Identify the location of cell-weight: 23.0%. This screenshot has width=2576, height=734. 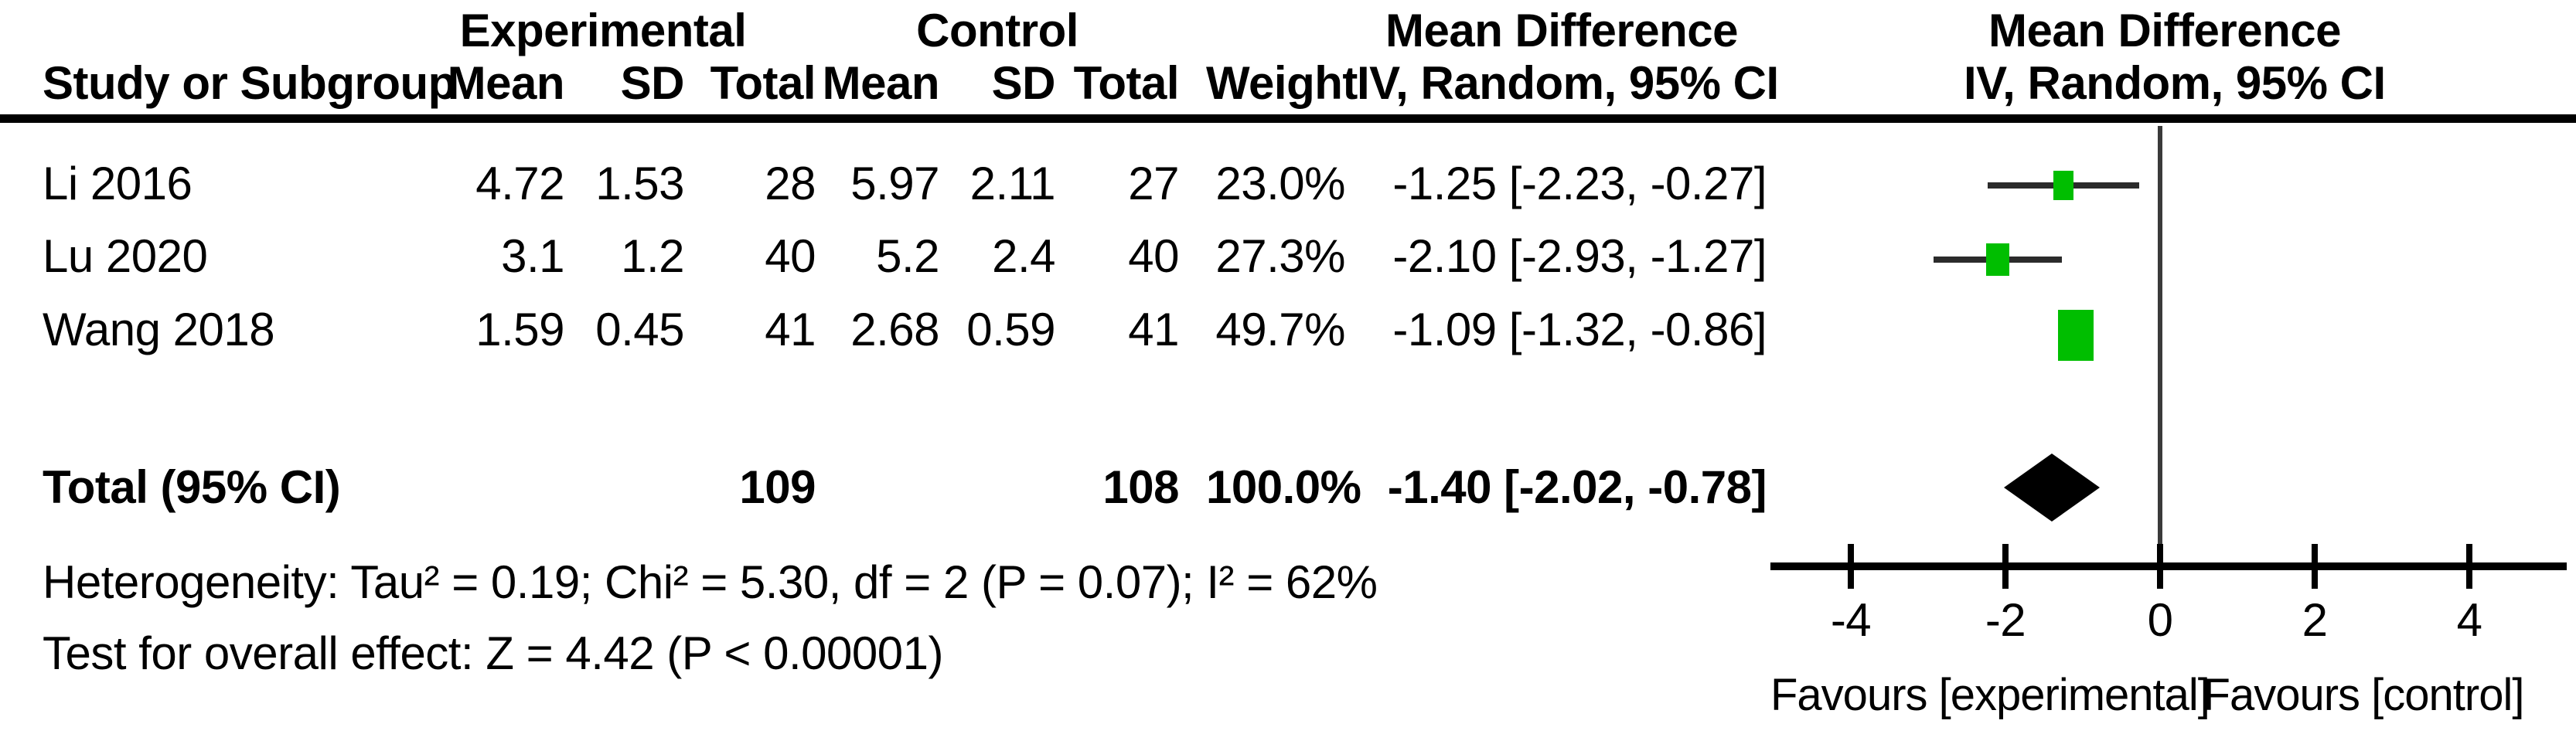
(1280, 183).